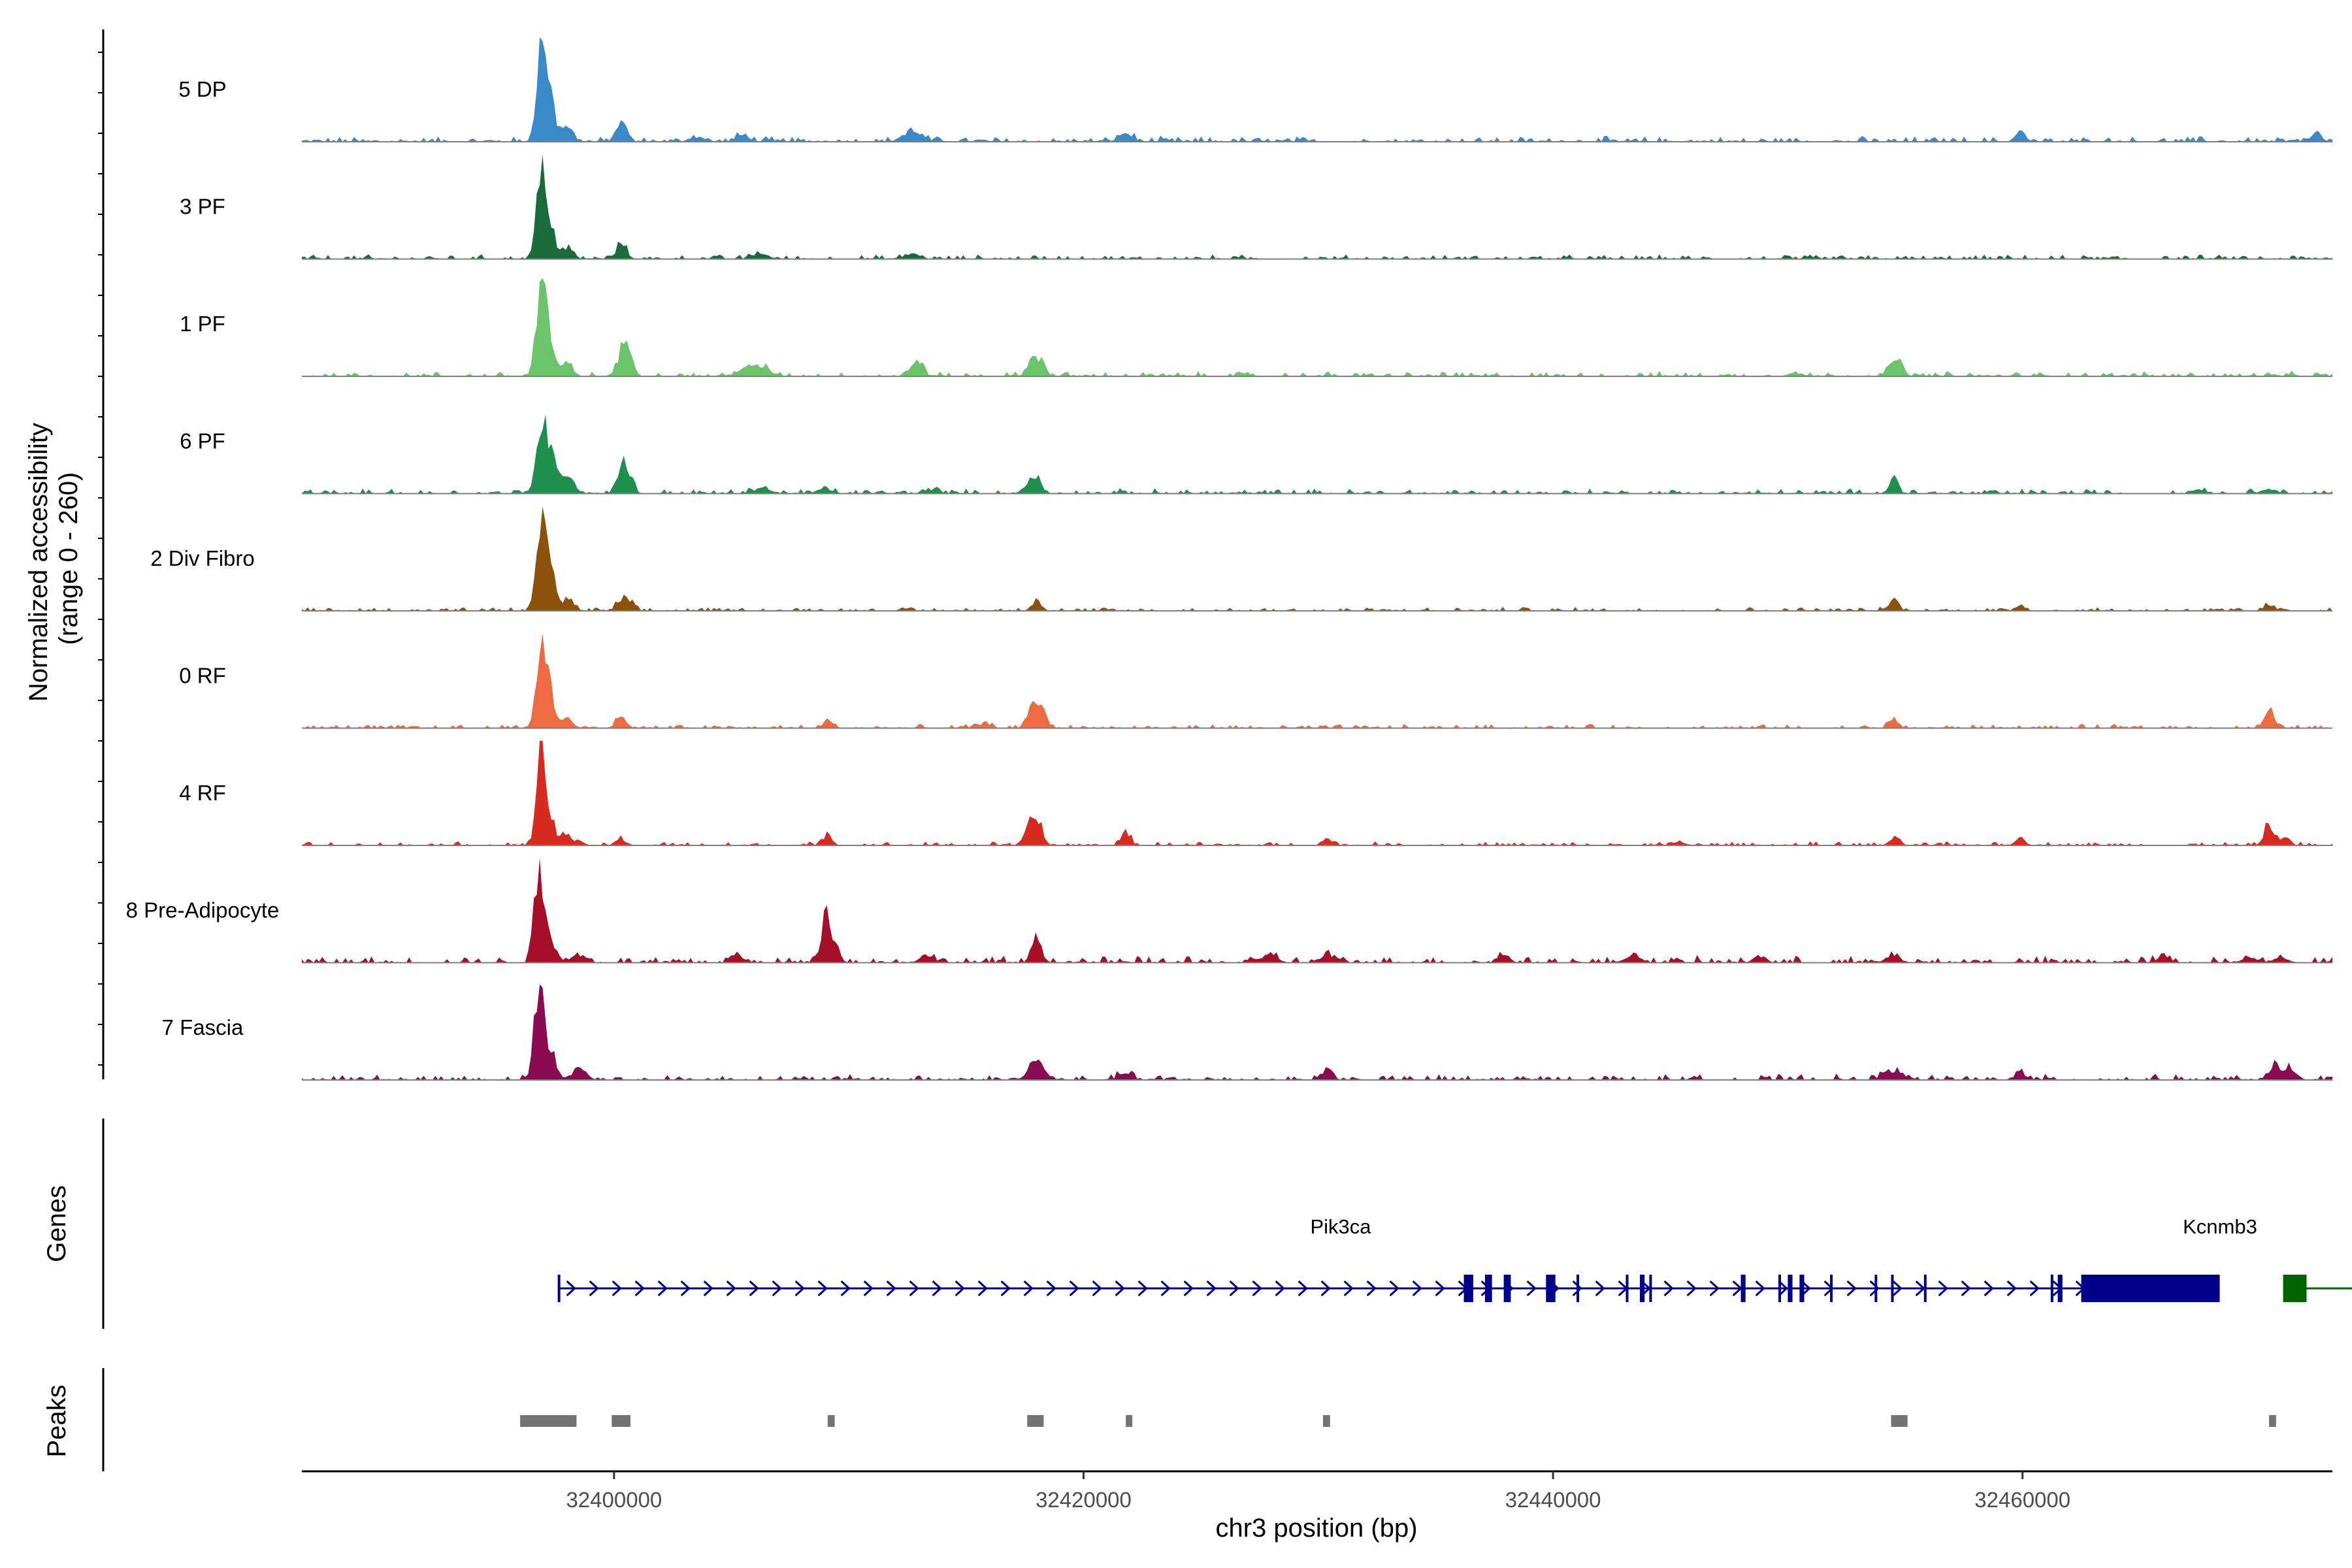 The height and width of the screenshot is (1568, 2352). What do you see at coordinates (1247, 1032) in the screenshot?
I see `track-7-fascia: 7 Fascia` at bounding box center [1247, 1032].